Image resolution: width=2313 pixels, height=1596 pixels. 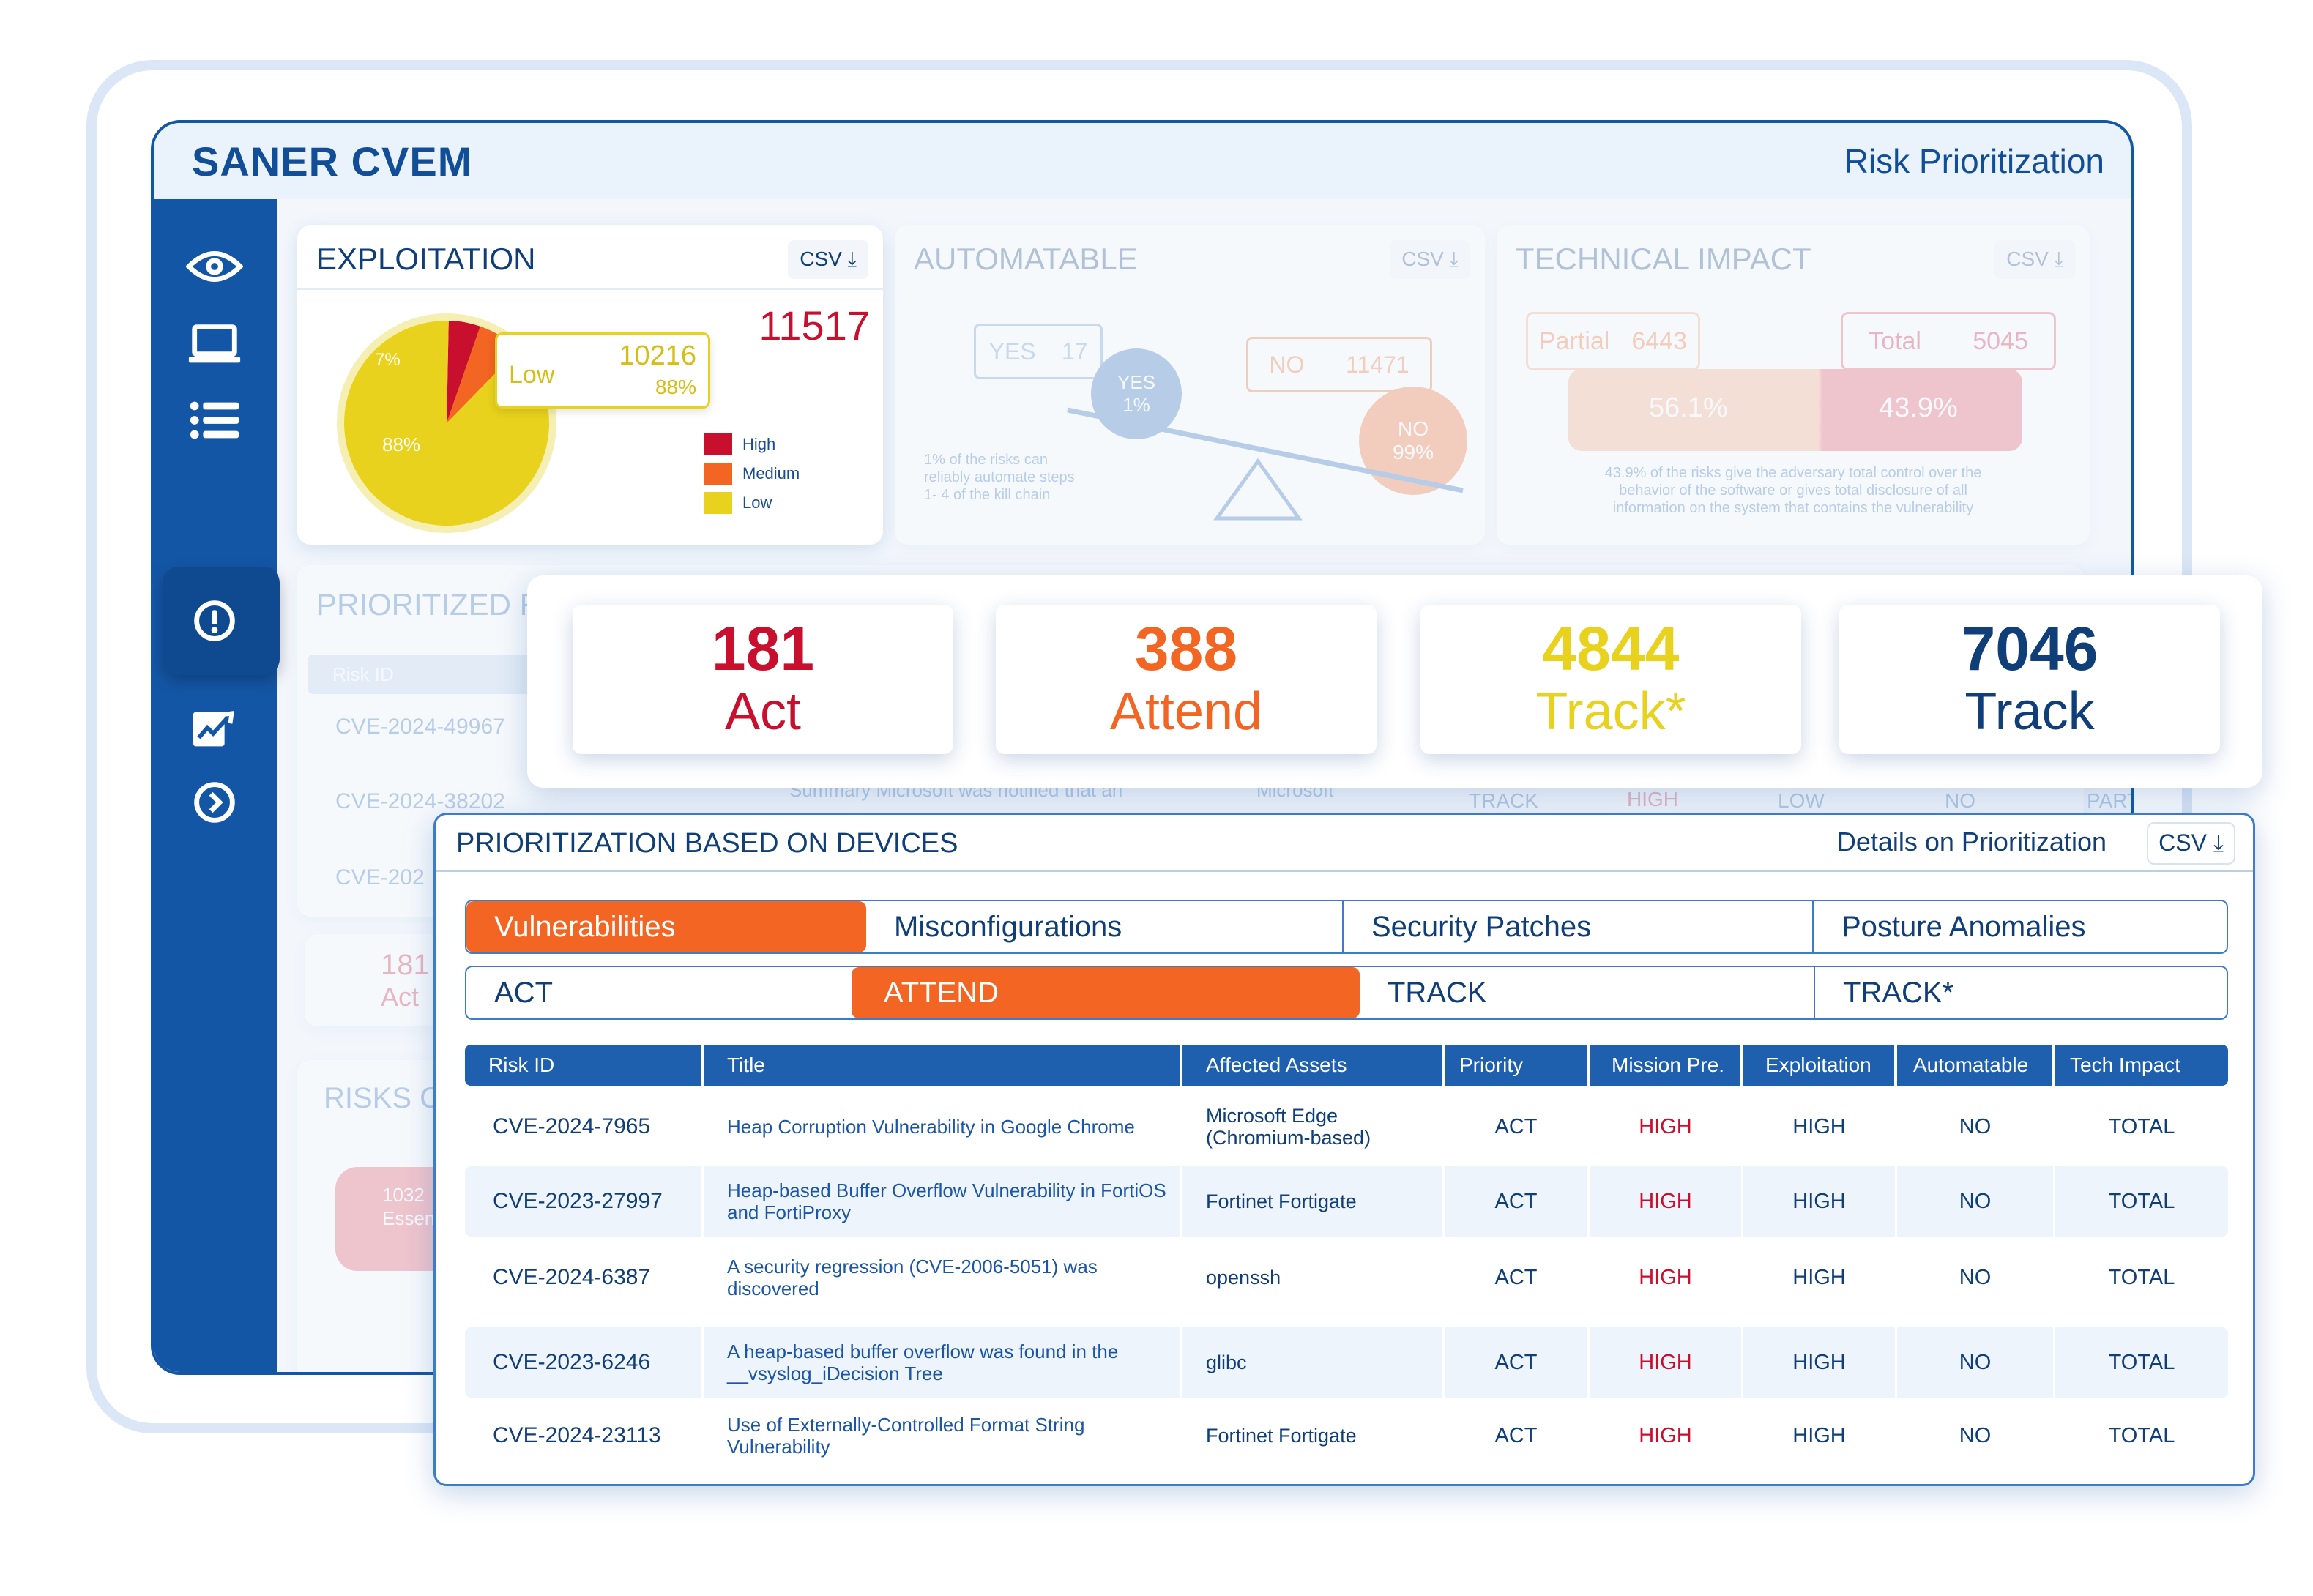 I want to click on bg-risk-id: CVE-202, so click(x=380, y=877).